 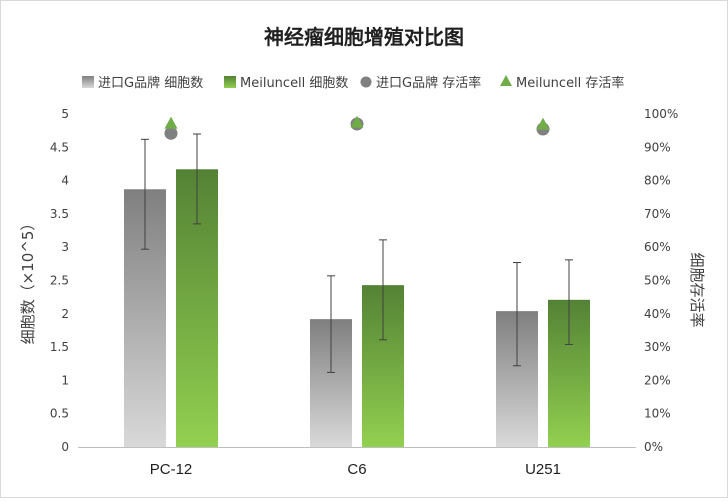 I want to click on survival-marker-circle, so click(x=171, y=133).